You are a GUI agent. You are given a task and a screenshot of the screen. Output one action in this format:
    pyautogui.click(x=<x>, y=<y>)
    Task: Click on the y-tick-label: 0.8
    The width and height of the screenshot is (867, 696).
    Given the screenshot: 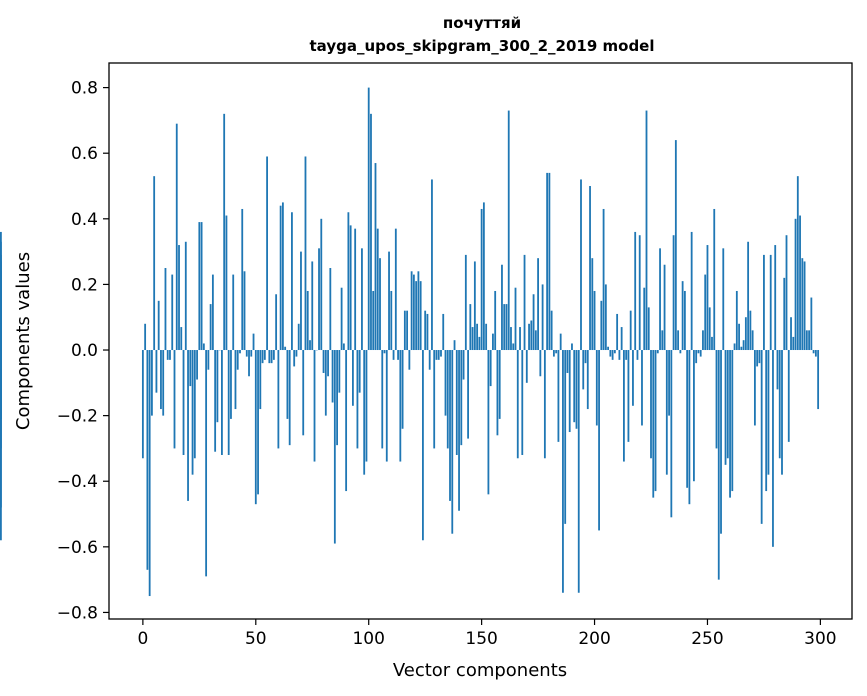 What is the action you would take?
    pyautogui.click(x=84, y=89)
    